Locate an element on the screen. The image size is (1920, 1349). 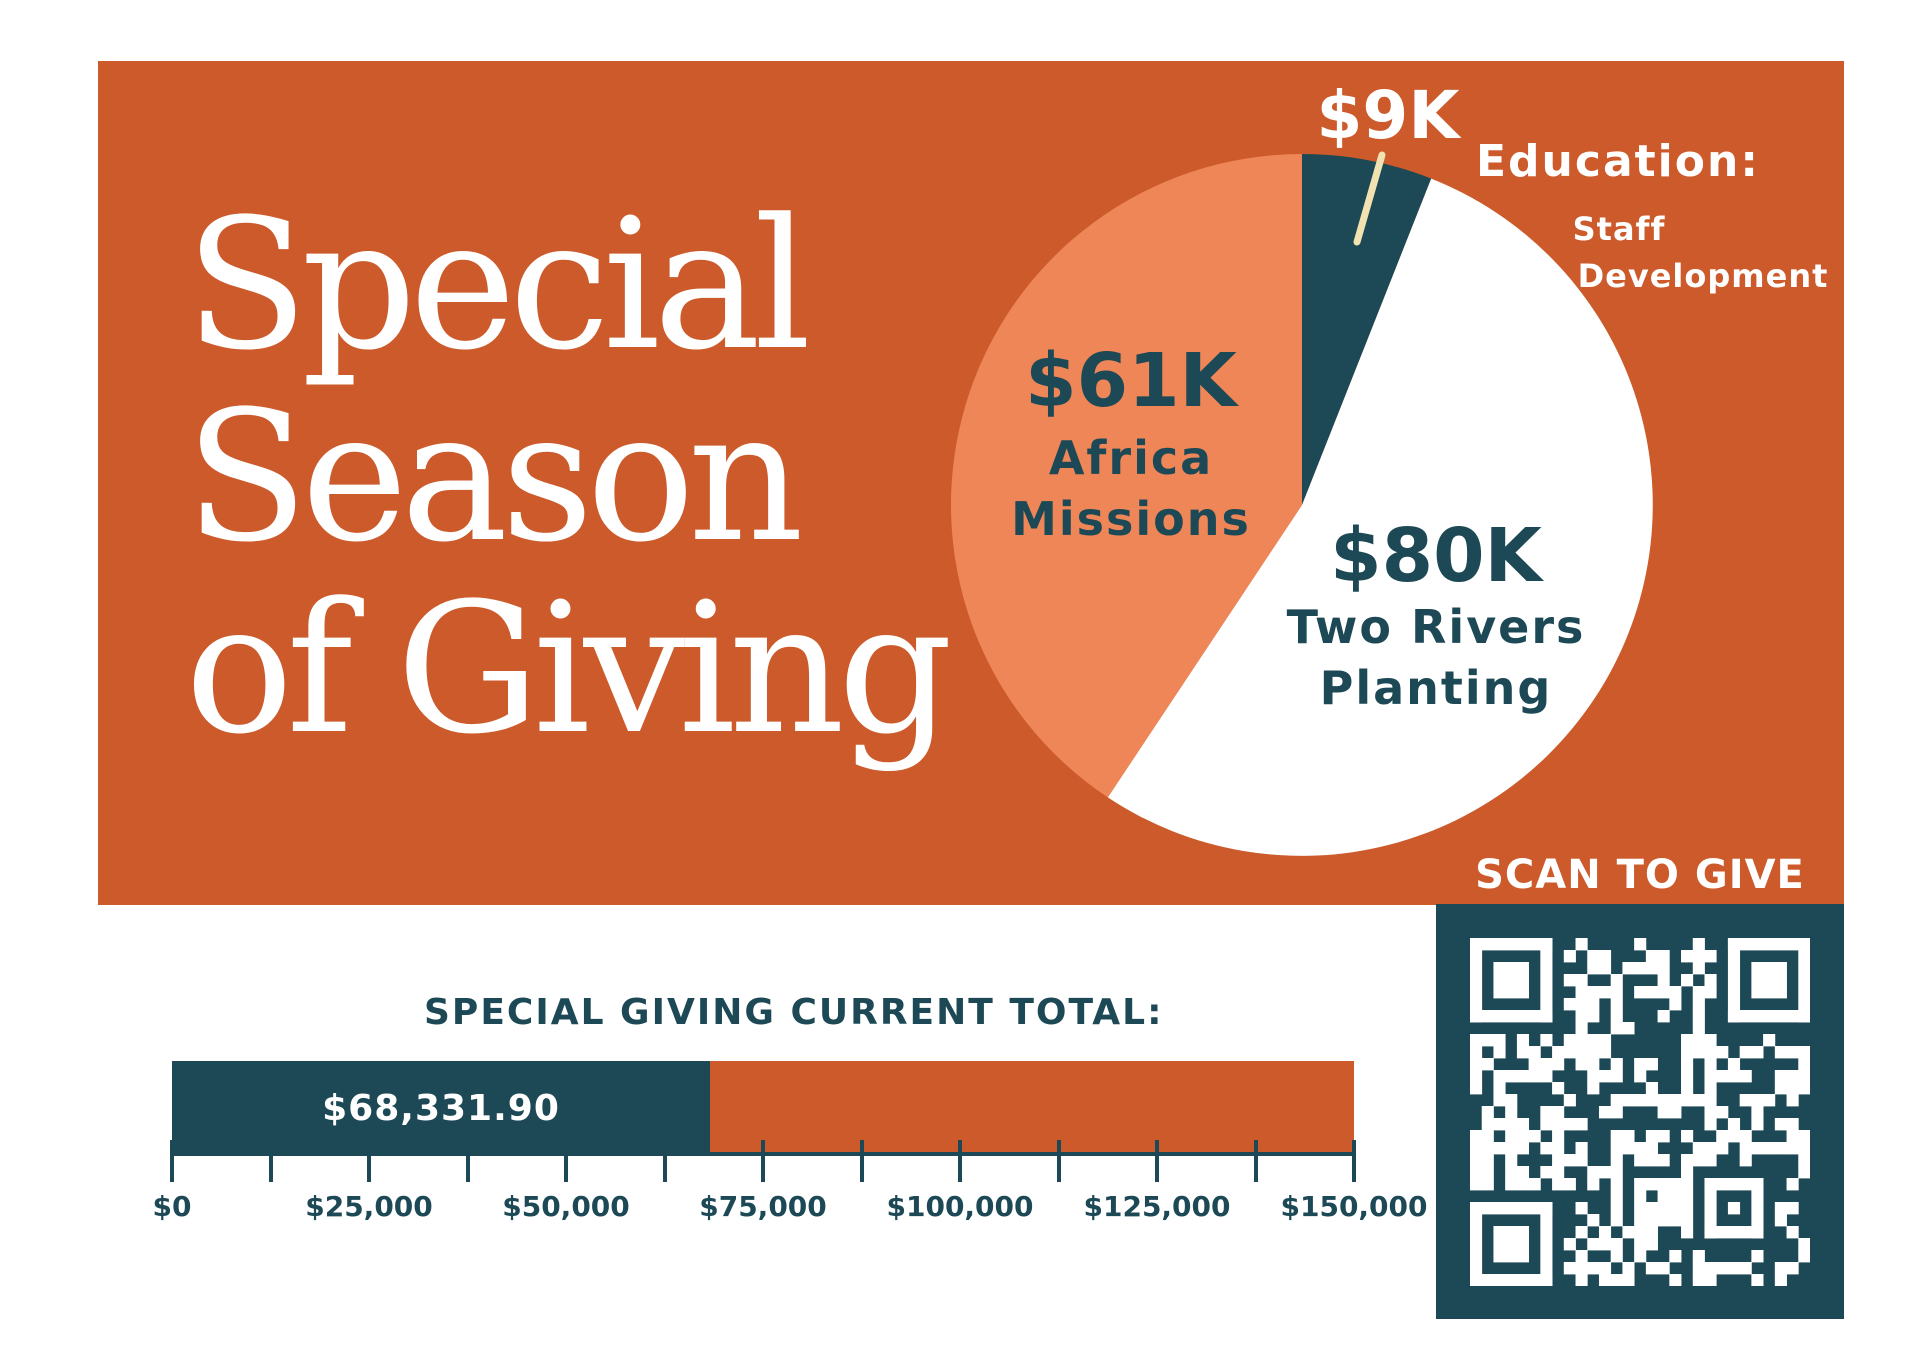
axis-tick-label: $100,000 is located at coordinates (960, 1206).